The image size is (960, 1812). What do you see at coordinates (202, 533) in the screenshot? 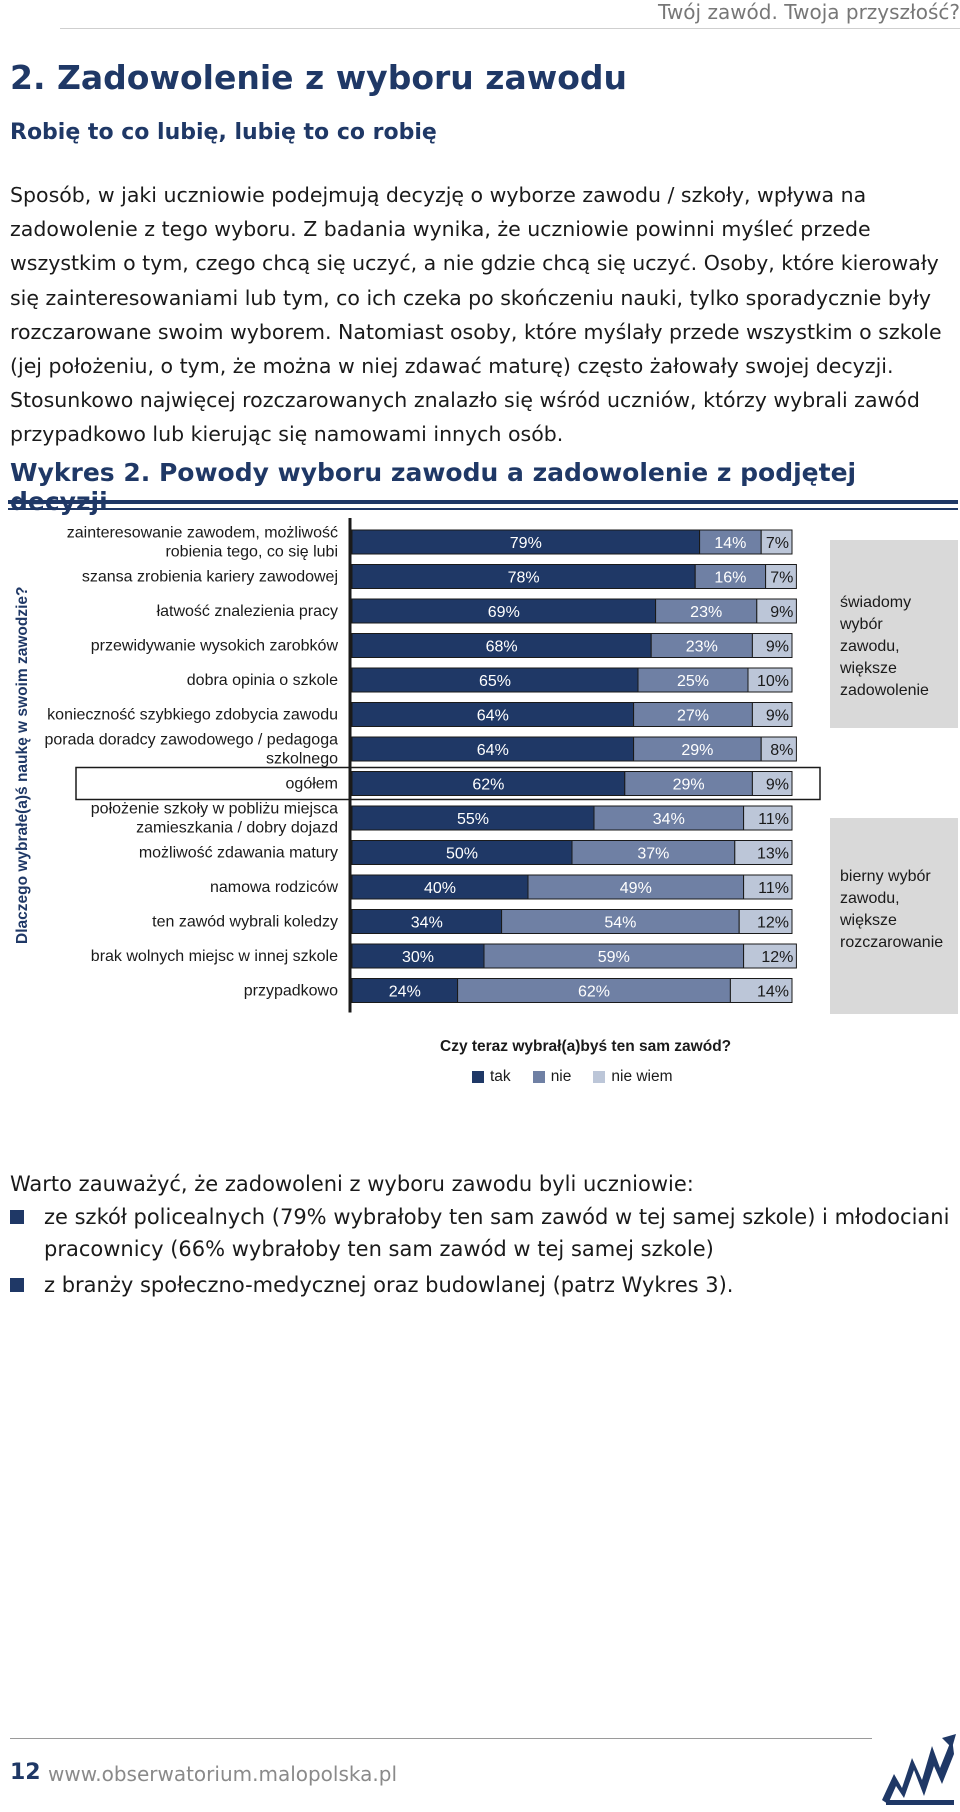
I see `category-label: zainteresowanie zawodem, możliwość` at bounding box center [202, 533].